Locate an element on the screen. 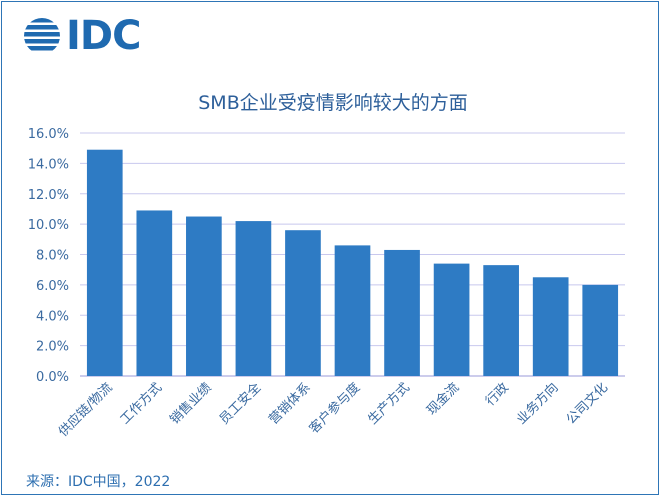 The width and height of the screenshot is (662, 498). y-tick-label: 12.0% is located at coordinates (48, 195).